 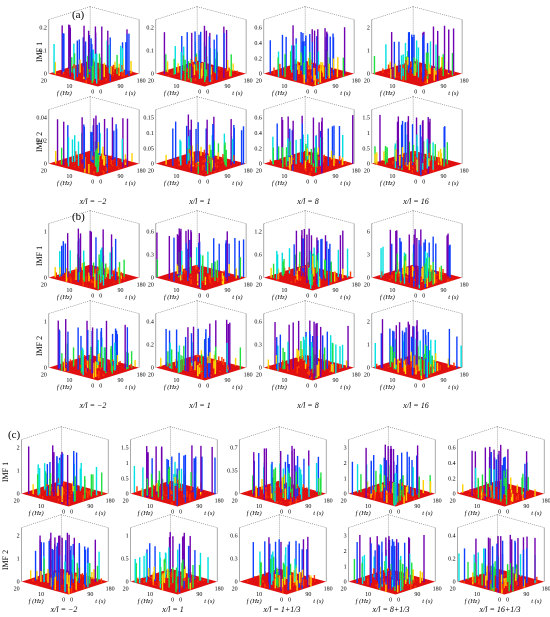 What do you see at coordinates (390, 609) in the screenshot?
I see `column-caption: x/l = 8+1/3` at bounding box center [390, 609].